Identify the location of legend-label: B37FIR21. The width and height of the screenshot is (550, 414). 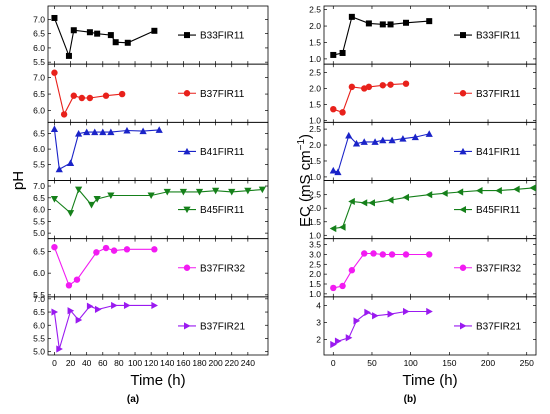
(222, 326).